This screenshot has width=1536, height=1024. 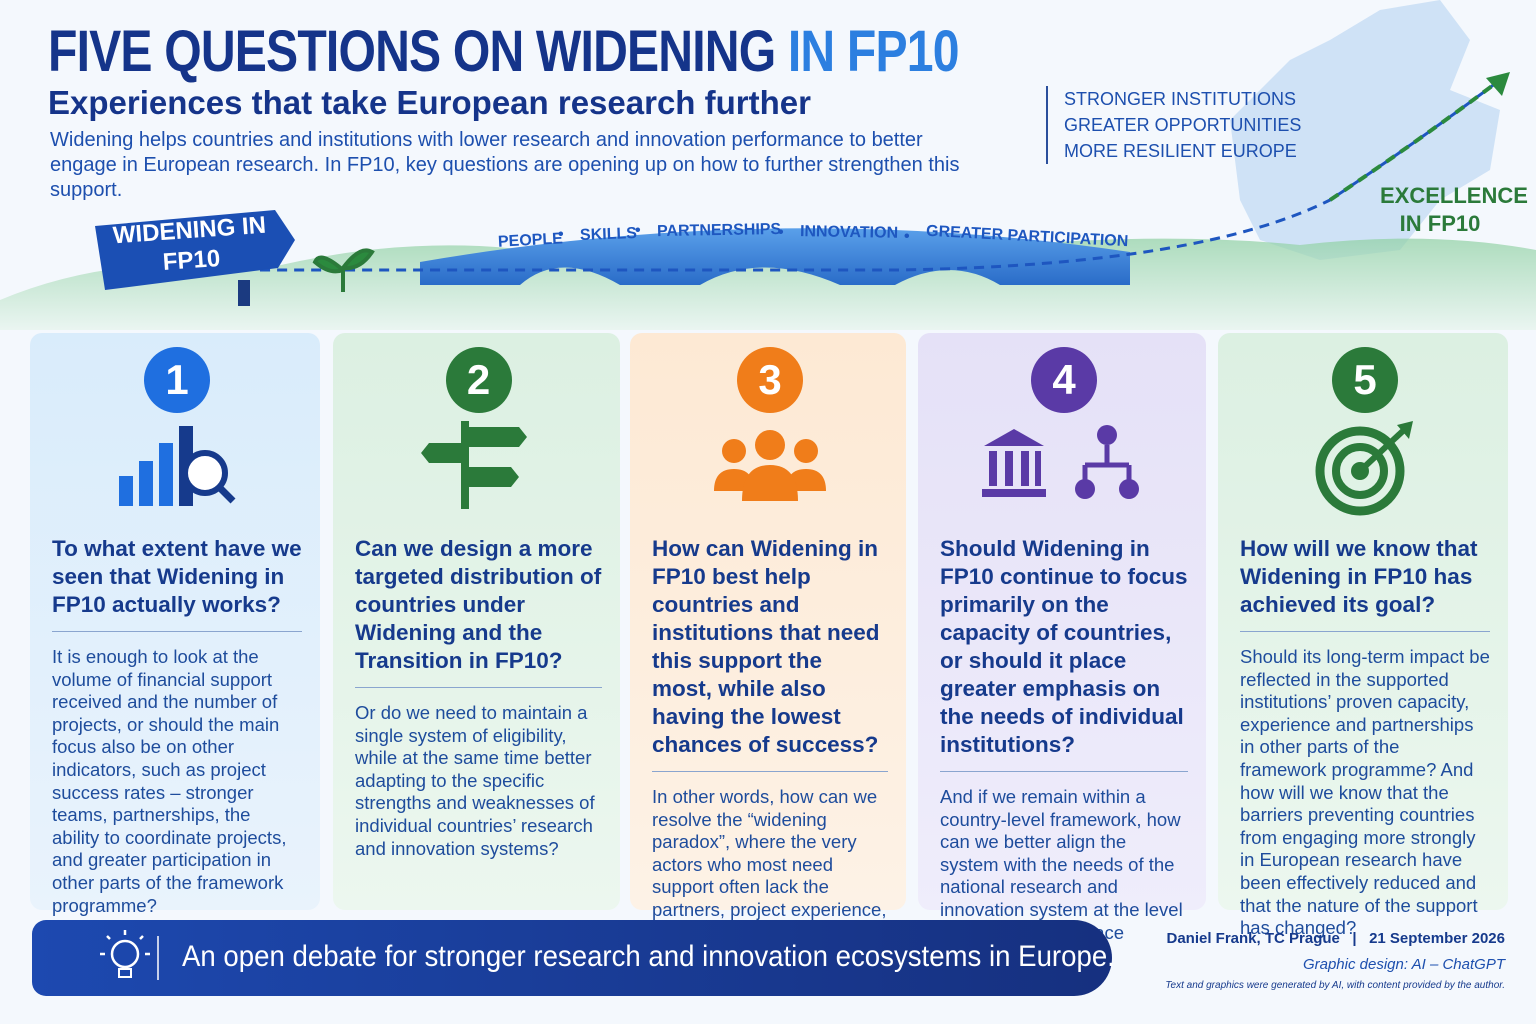 What do you see at coordinates (873, 51) in the screenshot?
I see `title-accent: IN FP10` at bounding box center [873, 51].